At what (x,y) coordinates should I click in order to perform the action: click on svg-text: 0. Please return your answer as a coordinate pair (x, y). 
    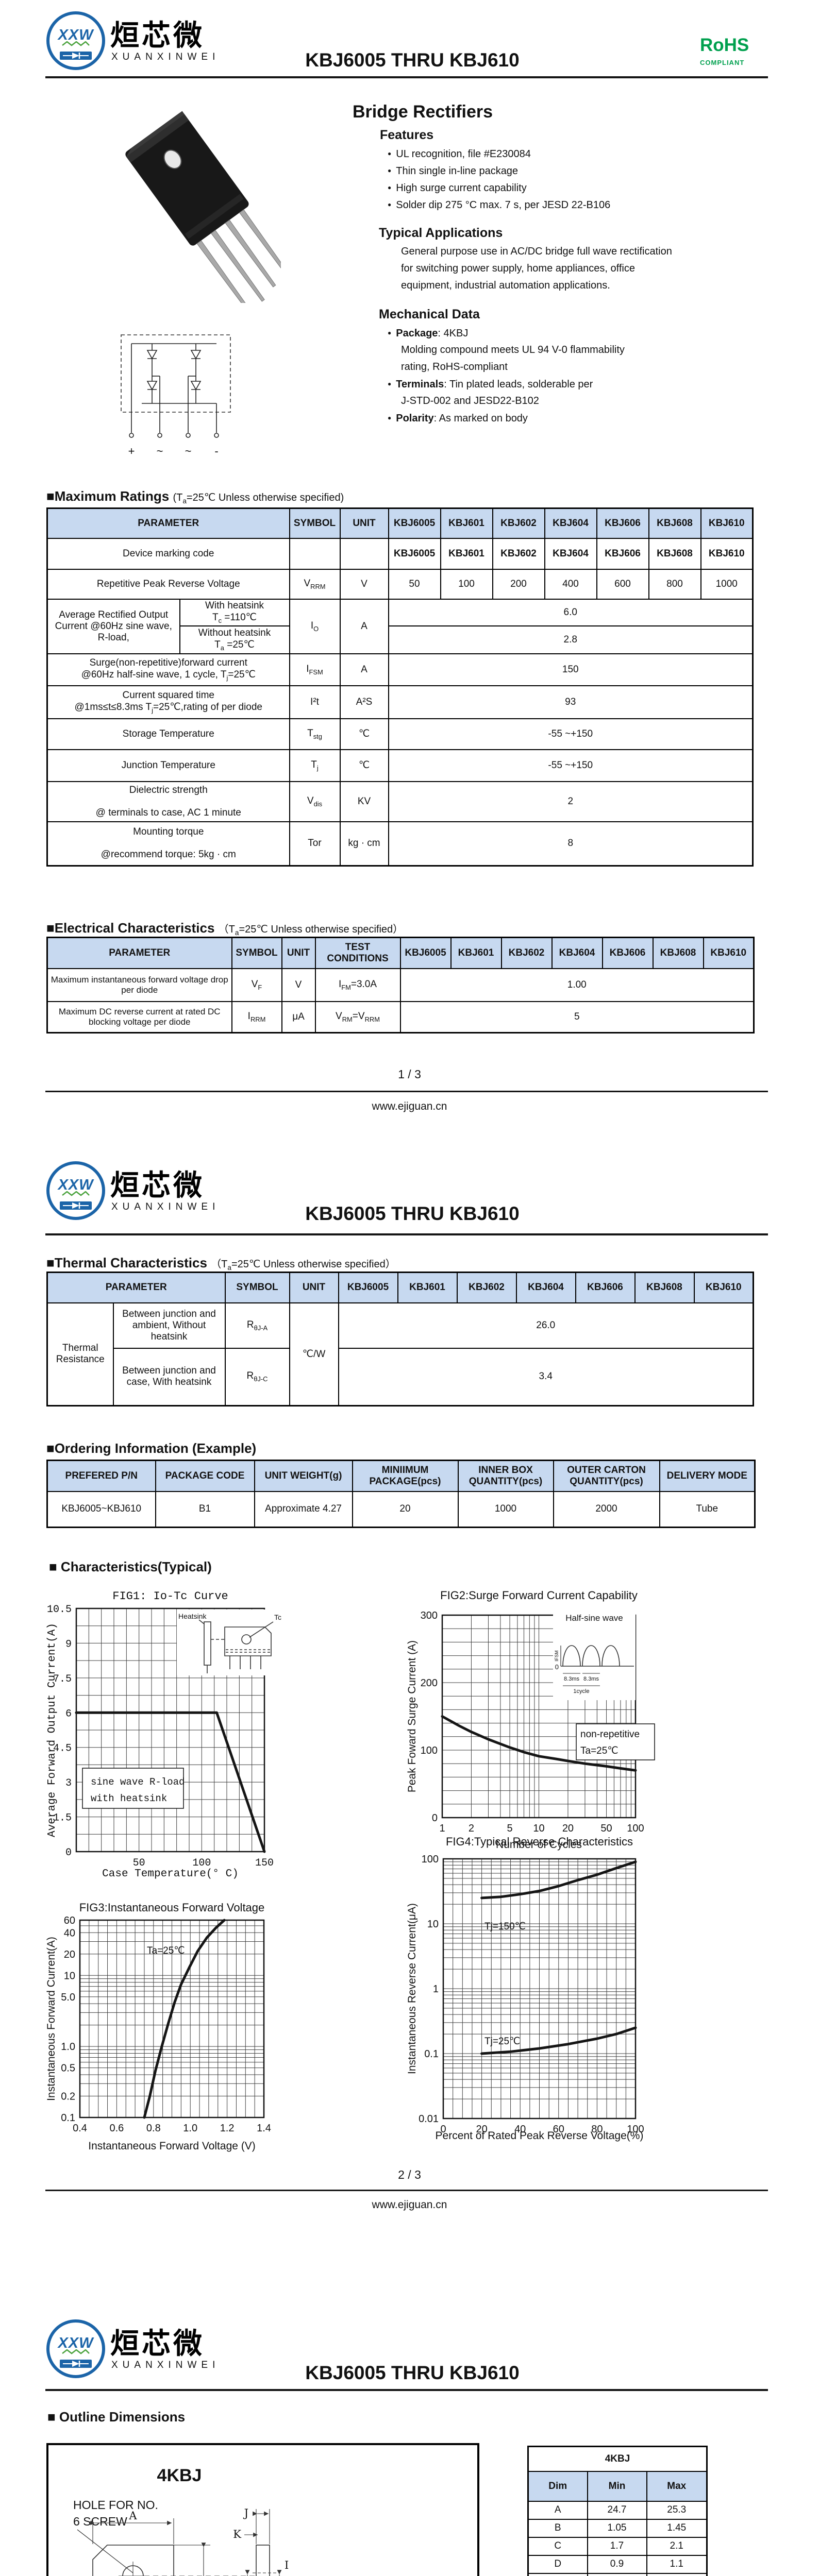
    Looking at the image, I should click on (435, 1818).